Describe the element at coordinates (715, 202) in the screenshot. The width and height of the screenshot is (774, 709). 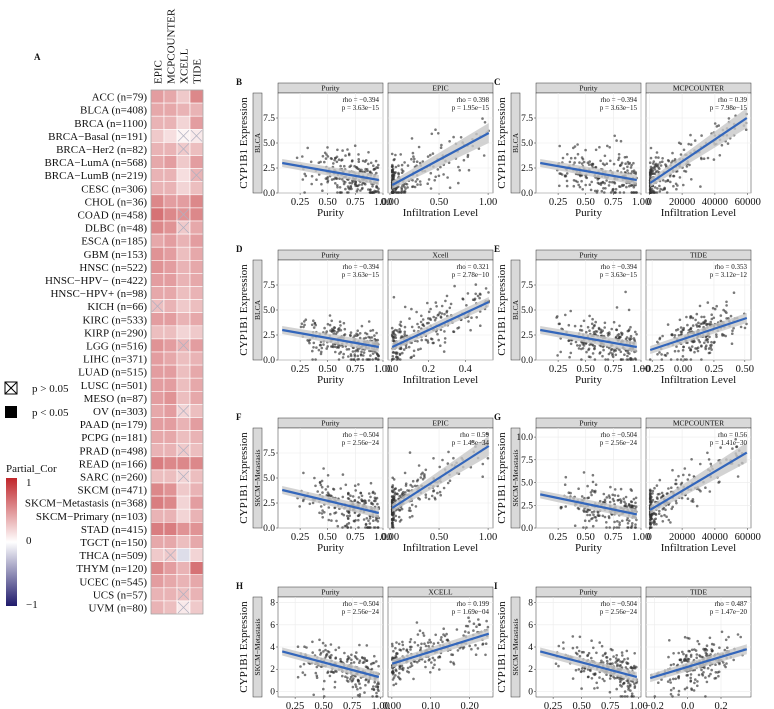
I see `x-tick-label: 40000` at that location.